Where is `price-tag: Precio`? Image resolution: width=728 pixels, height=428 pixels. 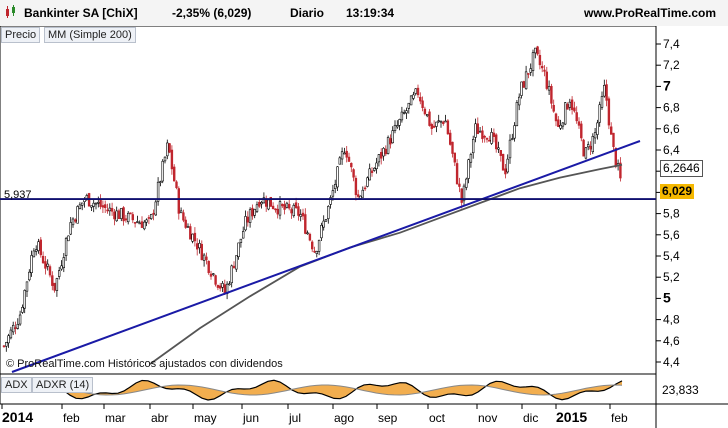 price-tag: Precio is located at coordinates (21, 35).